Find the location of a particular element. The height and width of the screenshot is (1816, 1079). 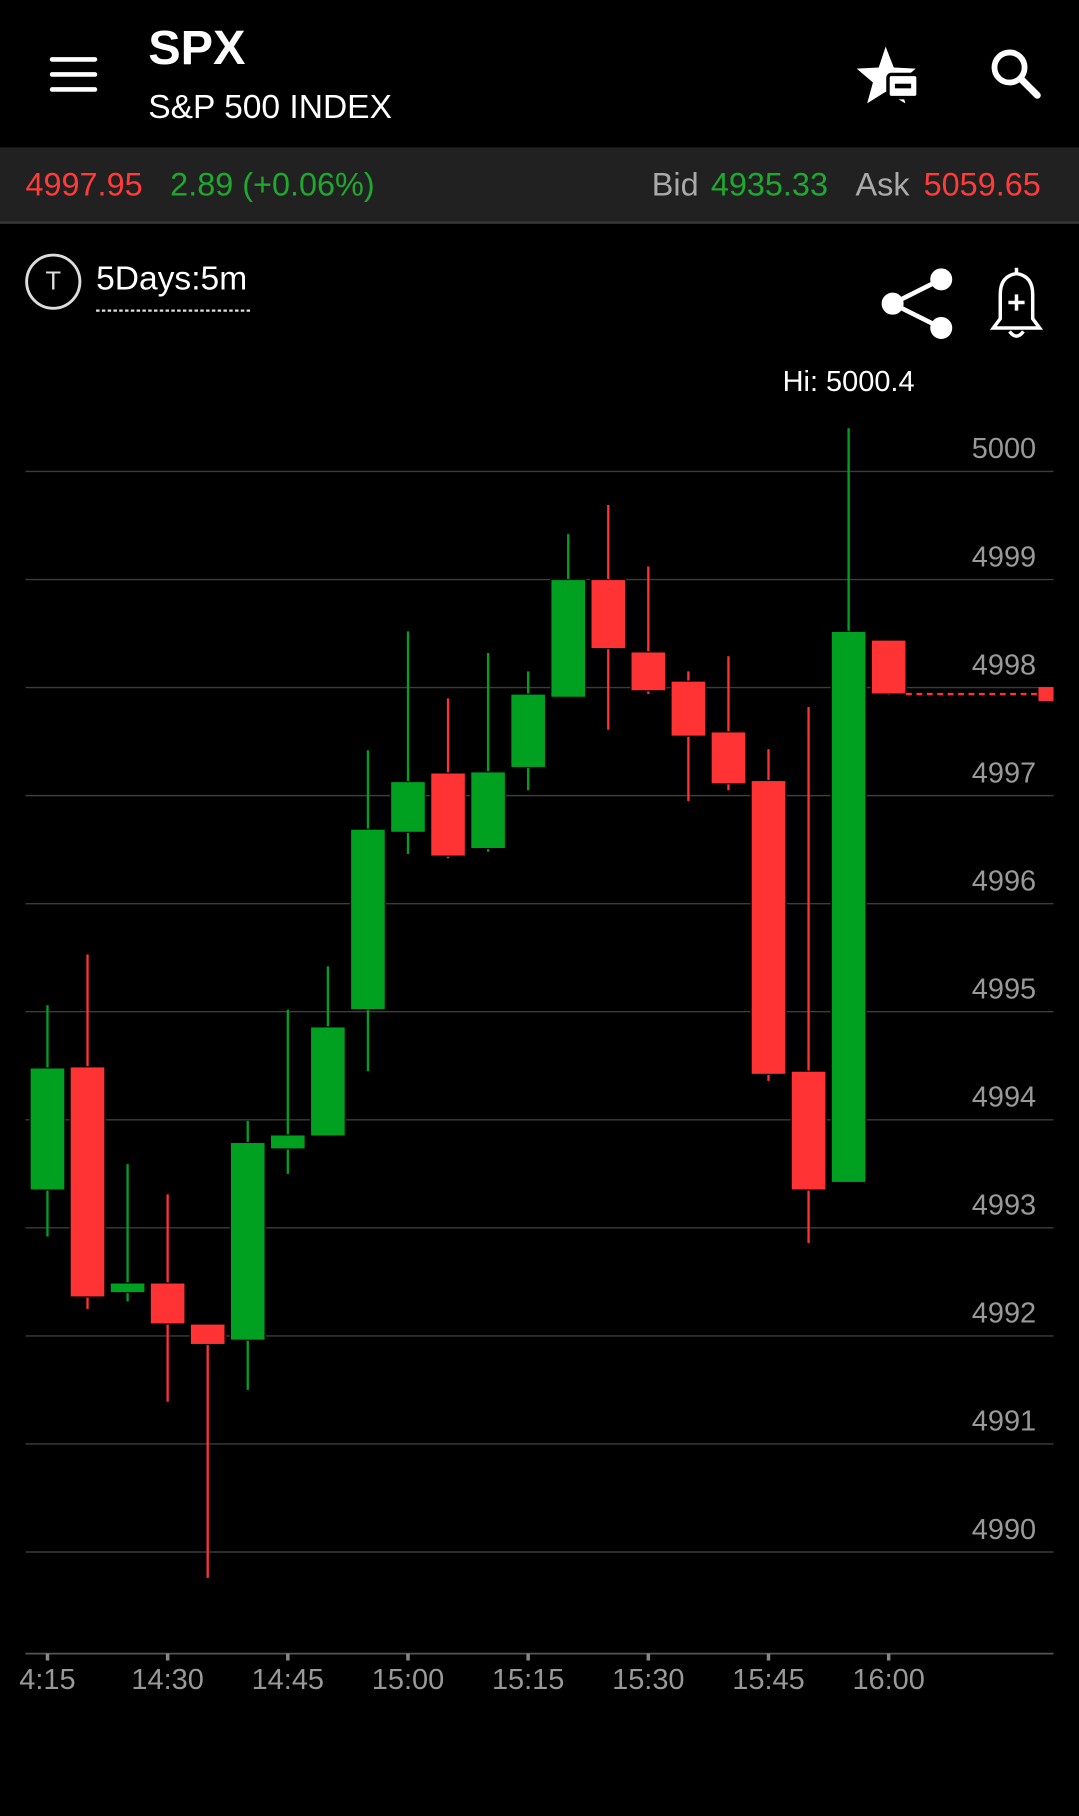

bell-body is located at coordinates (1016, 300).